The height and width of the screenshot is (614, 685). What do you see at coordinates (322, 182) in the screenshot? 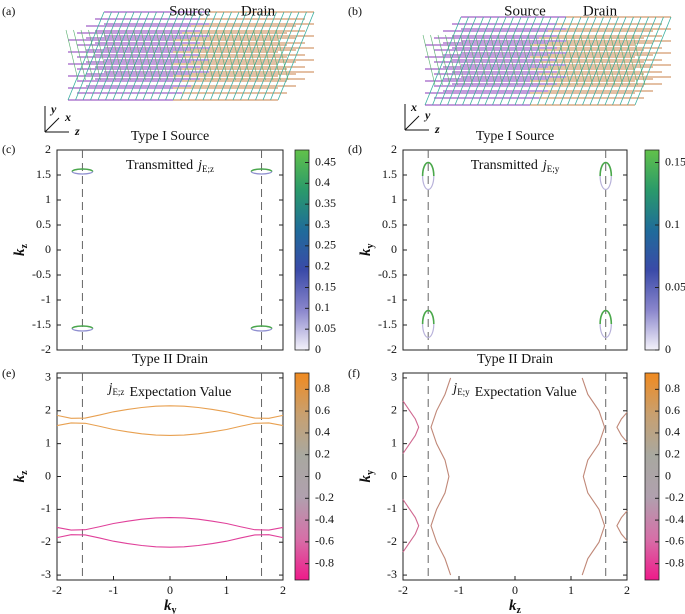
I see `colorbar-tick-label: 0.4` at bounding box center [322, 182].